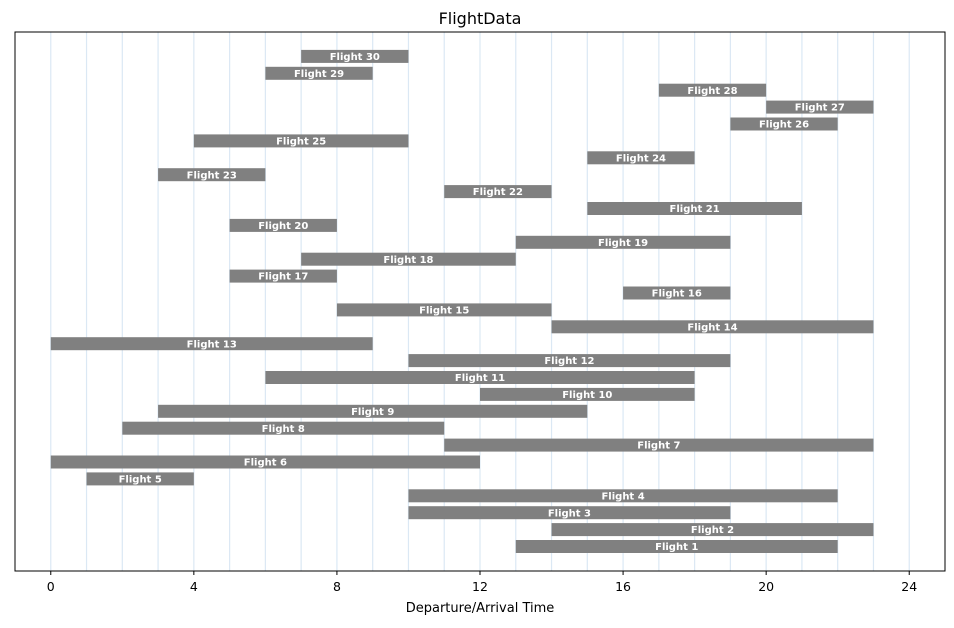  I want to click on flight-bar-label: Flight 15, so click(444, 311).